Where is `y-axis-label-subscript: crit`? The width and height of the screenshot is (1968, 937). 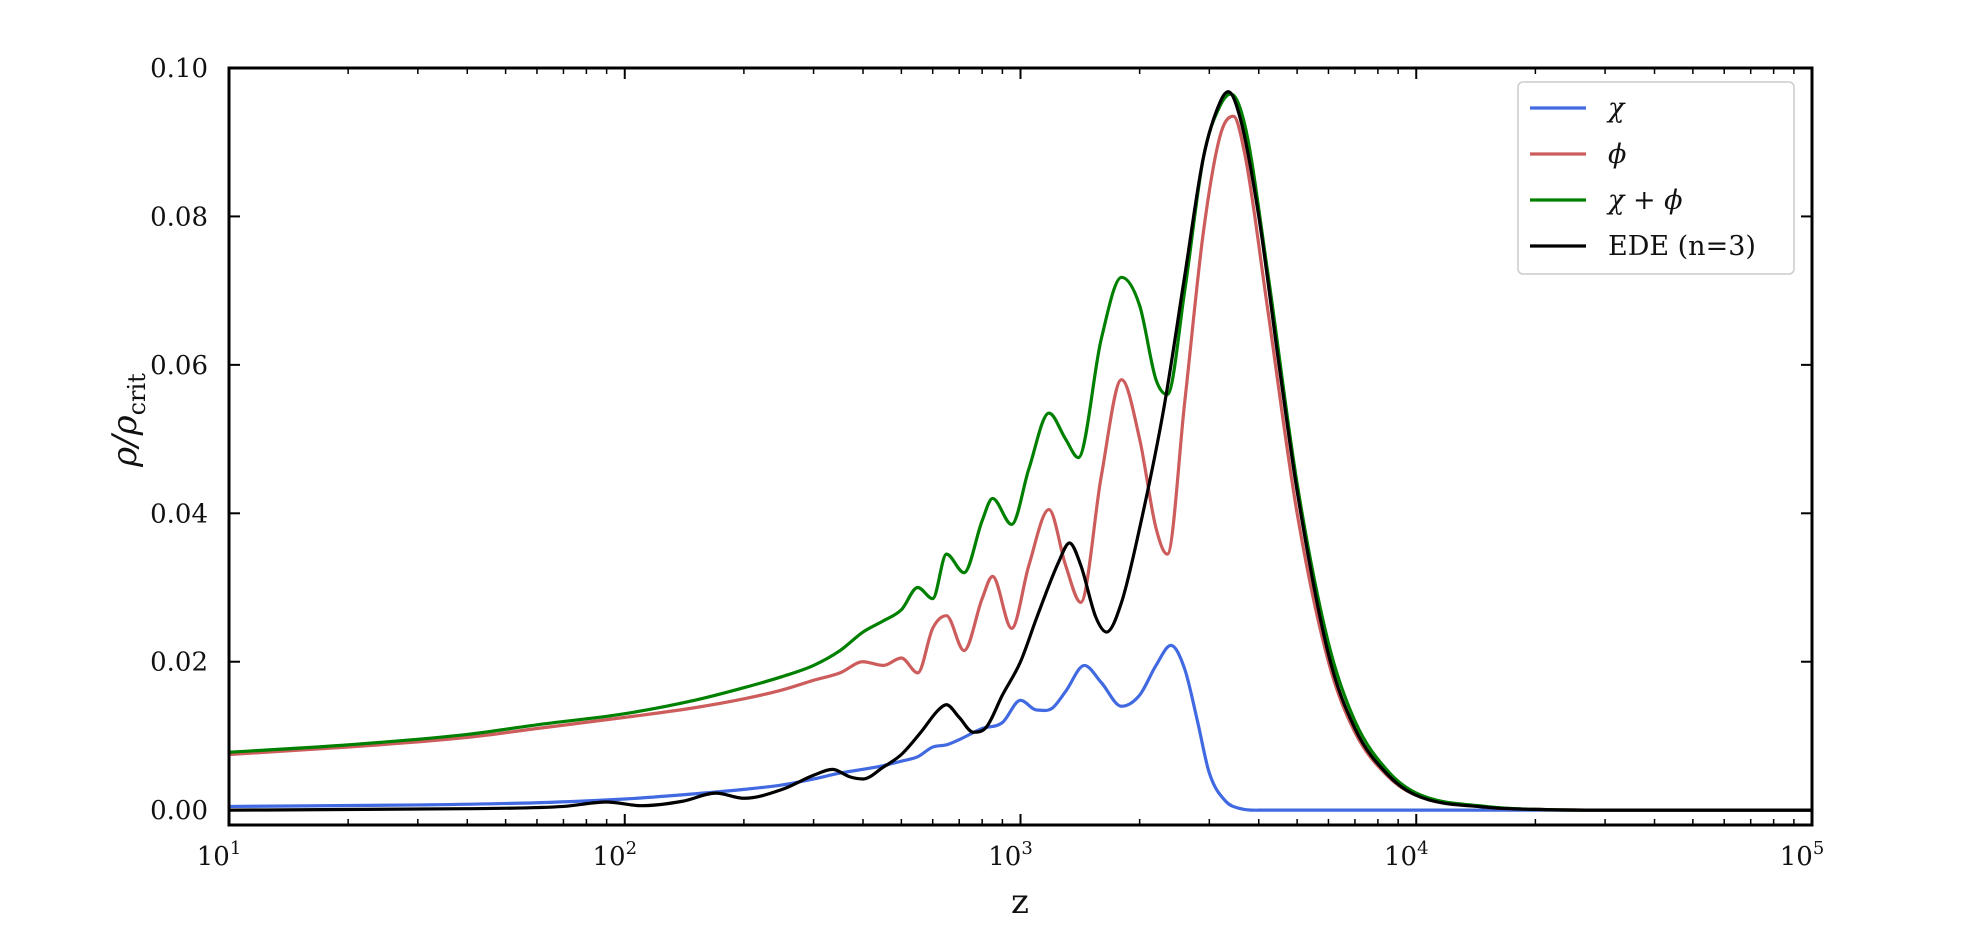 y-axis-label-subscript: crit is located at coordinates (137, 394).